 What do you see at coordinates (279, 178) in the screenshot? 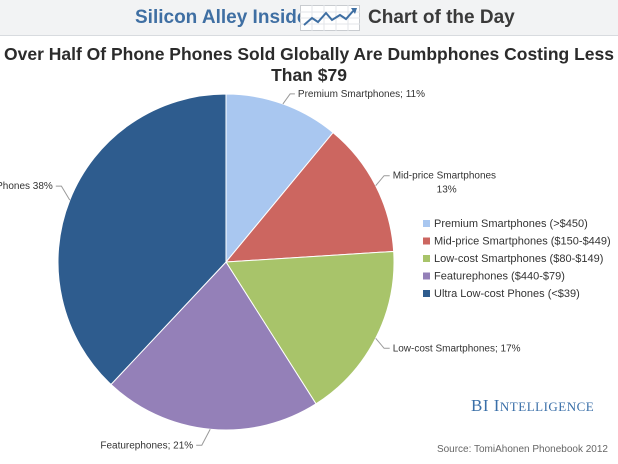
I see `pie-slice-premium-smartphones` at bounding box center [279, 178].